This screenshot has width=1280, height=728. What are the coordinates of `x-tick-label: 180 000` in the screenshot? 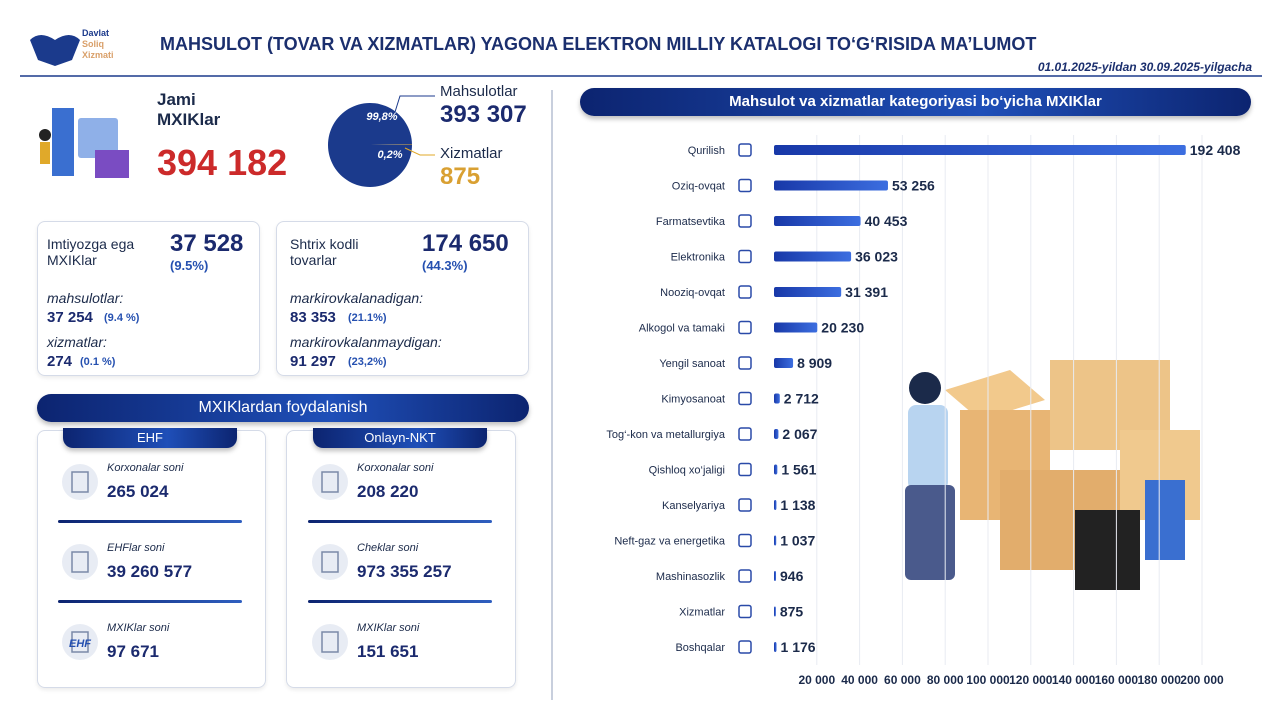 It's located at (1160, 680).